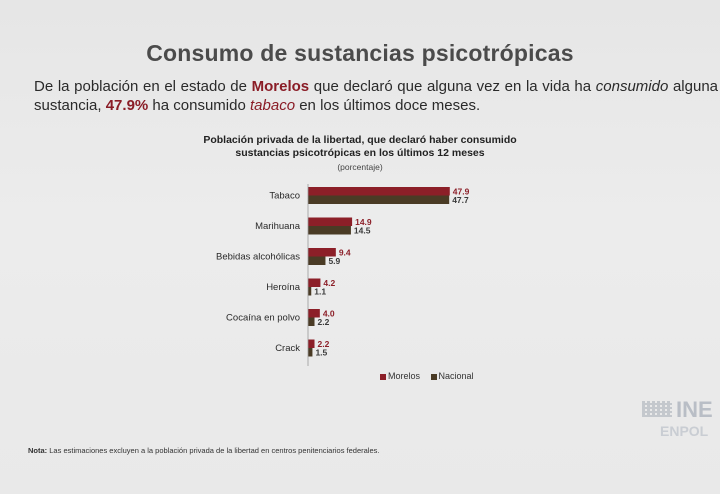  What do you see at coordinates (263, 318) in the screenshot?
I see `category-label-cocaina-en-polvo: Cocaína en polvo` at bounding box center [263, 318].